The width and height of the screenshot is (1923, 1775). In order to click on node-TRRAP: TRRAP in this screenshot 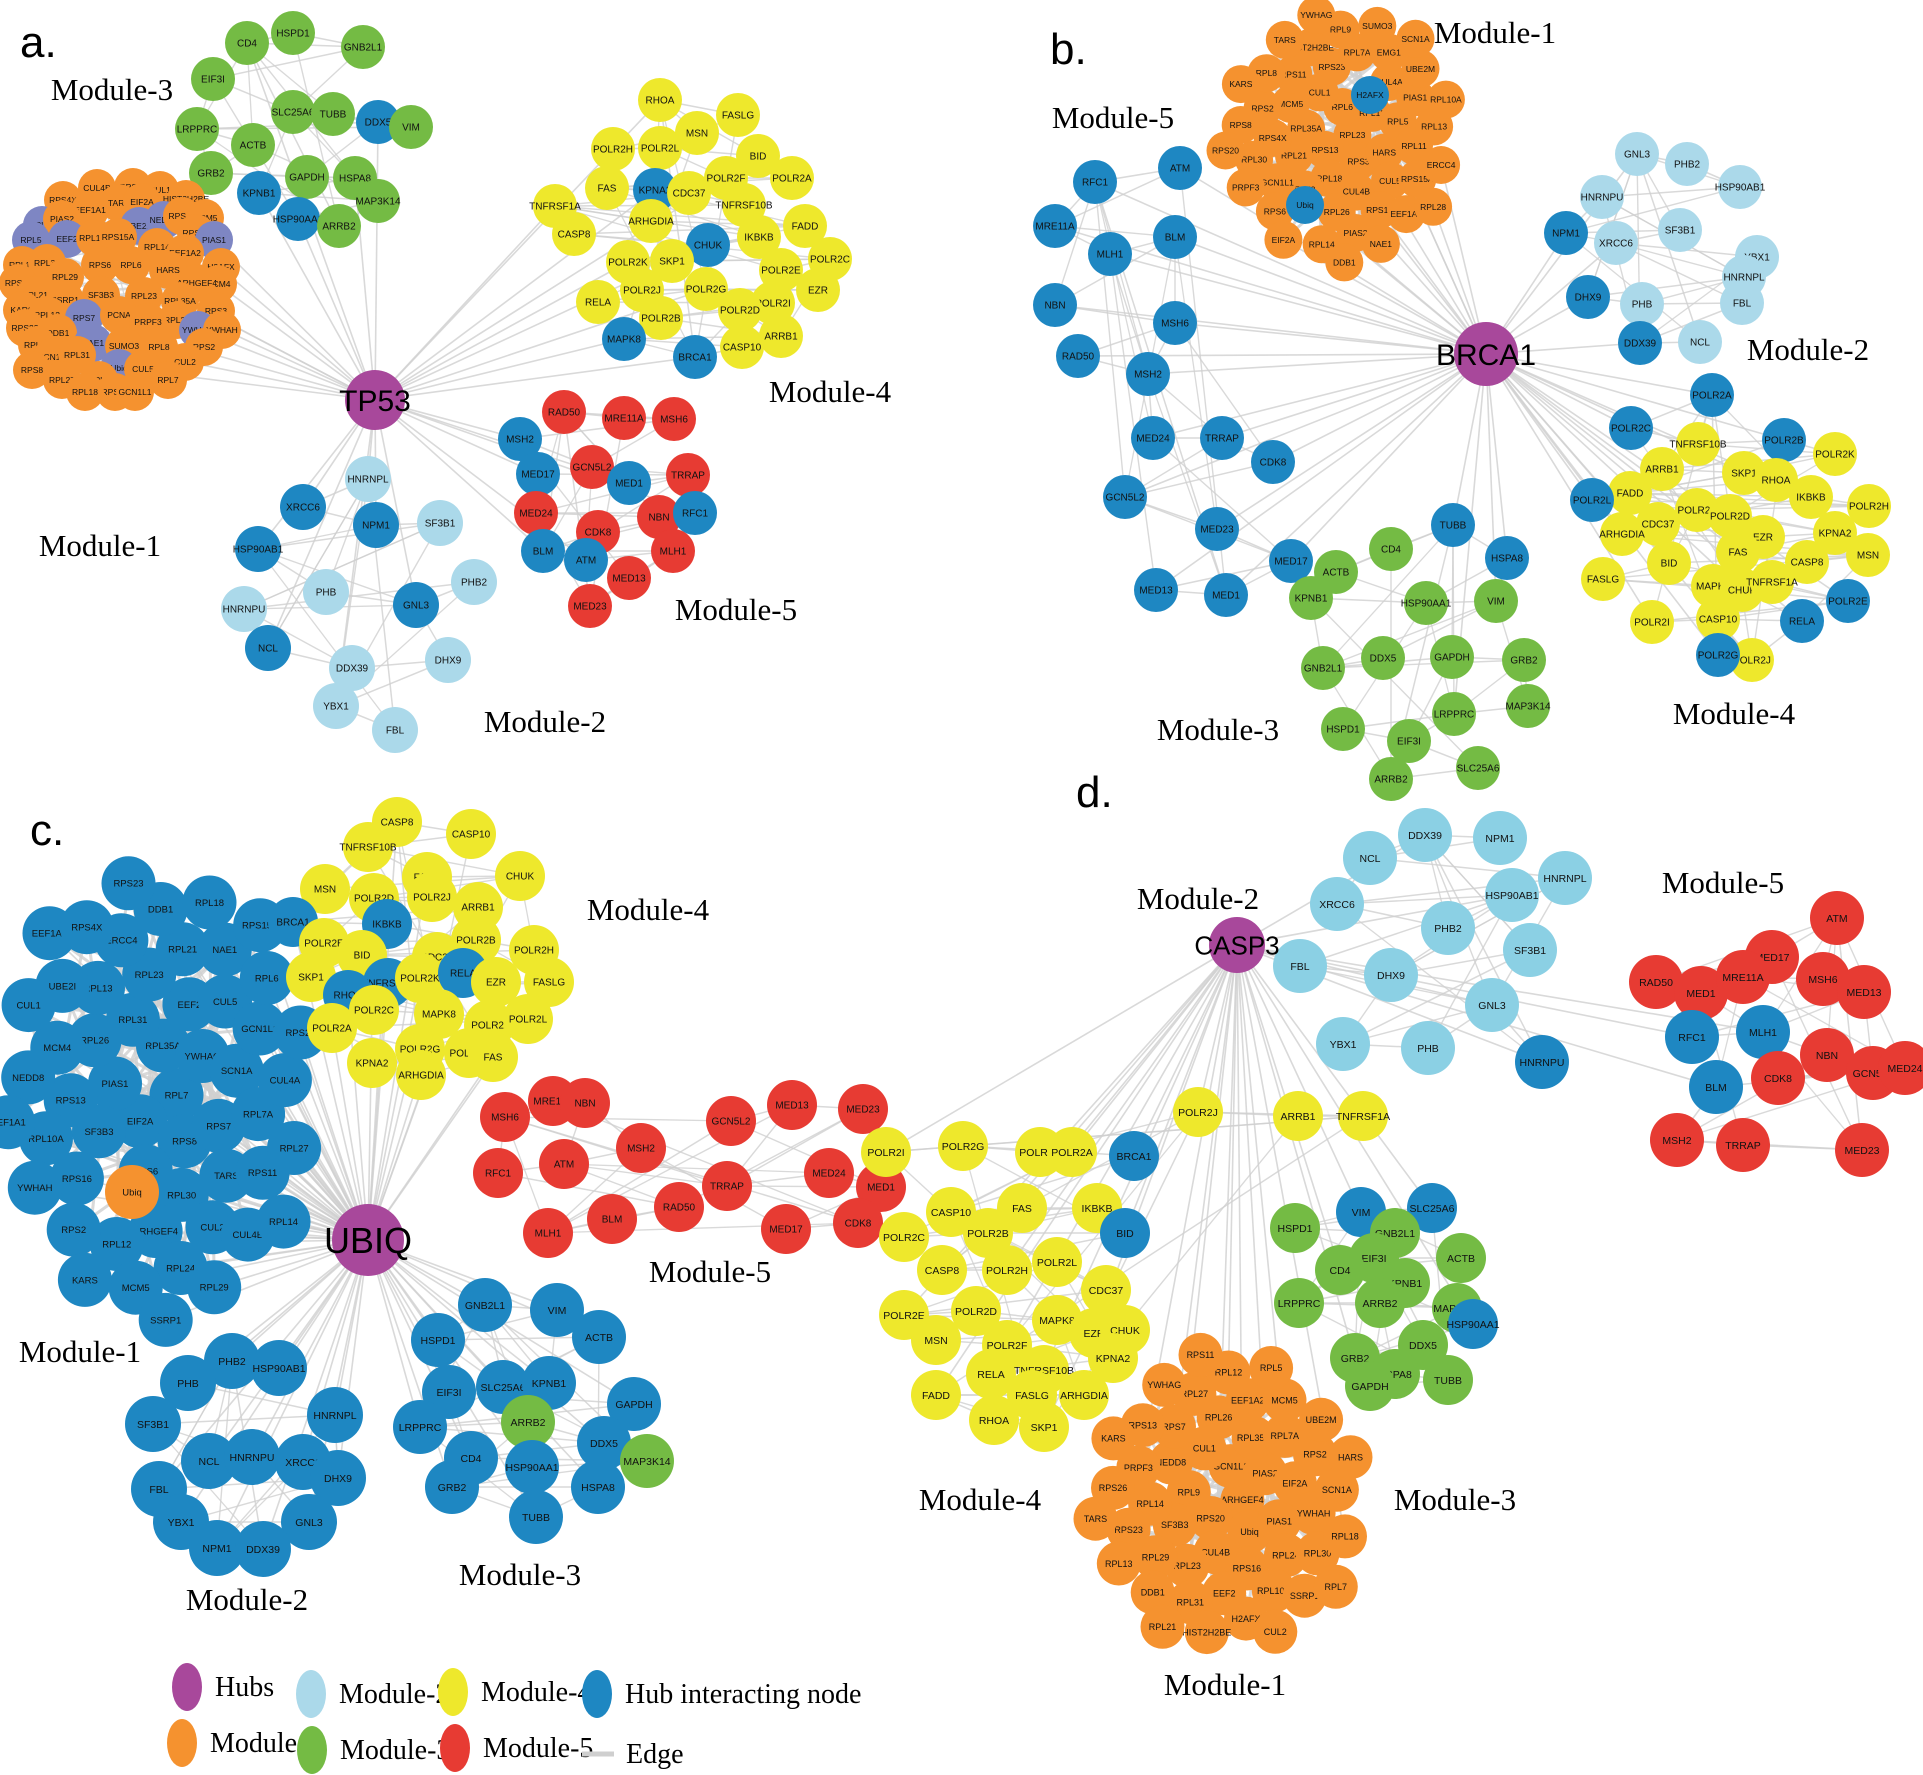, I will do `click(727, 1186)`.